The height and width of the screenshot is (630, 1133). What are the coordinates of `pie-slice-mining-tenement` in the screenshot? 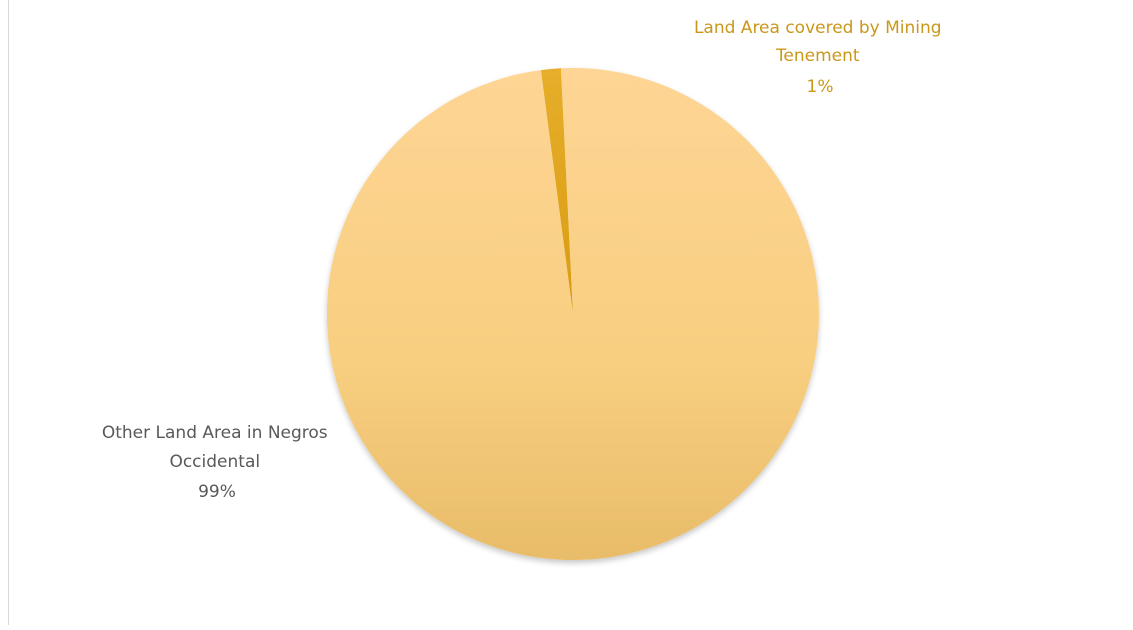 It's located at (556, 191).